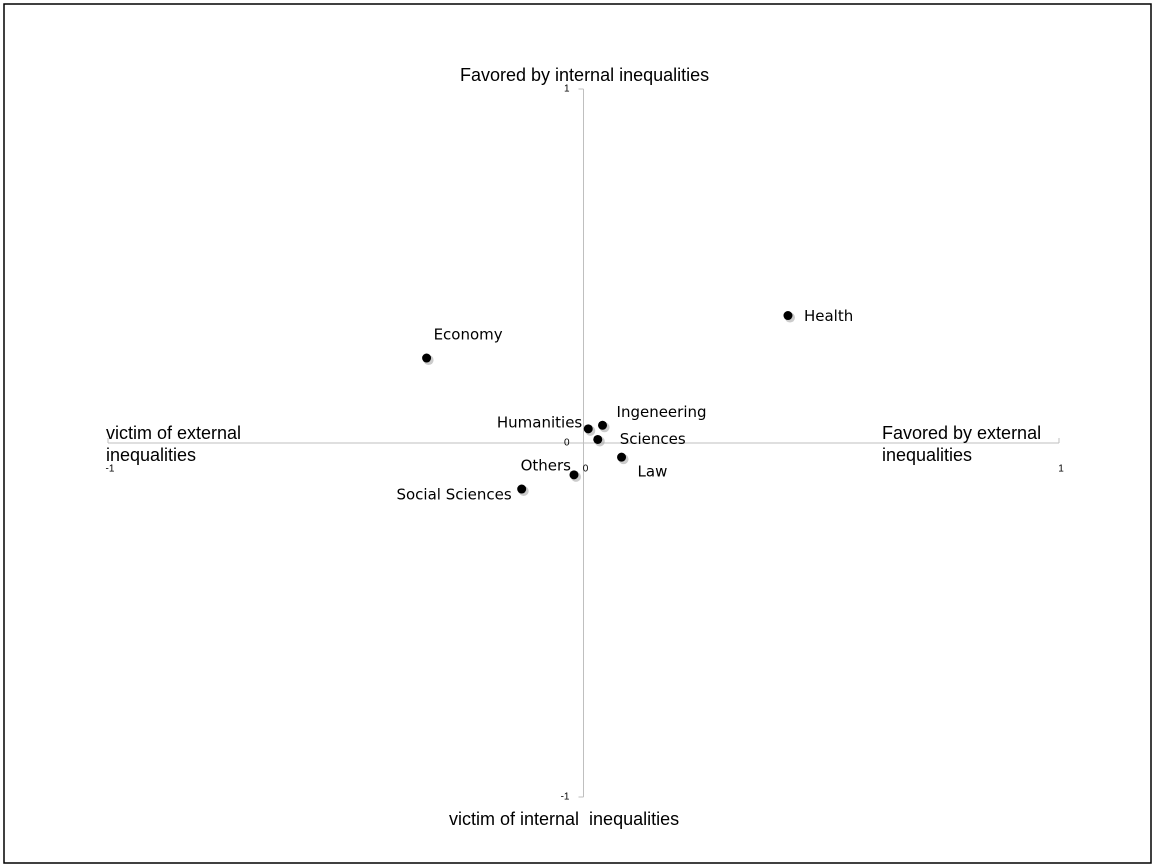  What do you see at coordinates (540, 422) in the screenshot?
I see `point-label: Humanities` at bounding box center [540, 422].